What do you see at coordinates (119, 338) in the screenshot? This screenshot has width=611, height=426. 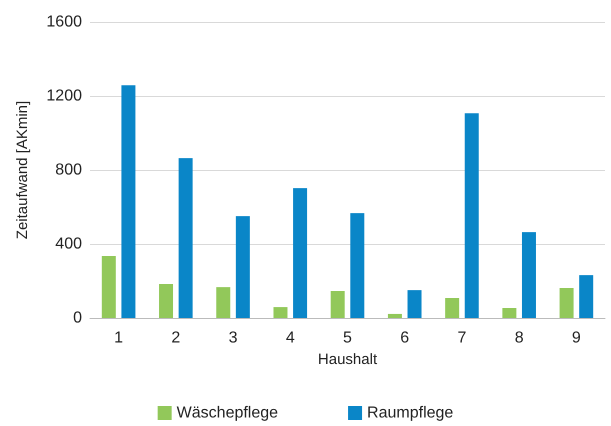 I see `x-tick-label: 1` at bounding box center [119, 338].